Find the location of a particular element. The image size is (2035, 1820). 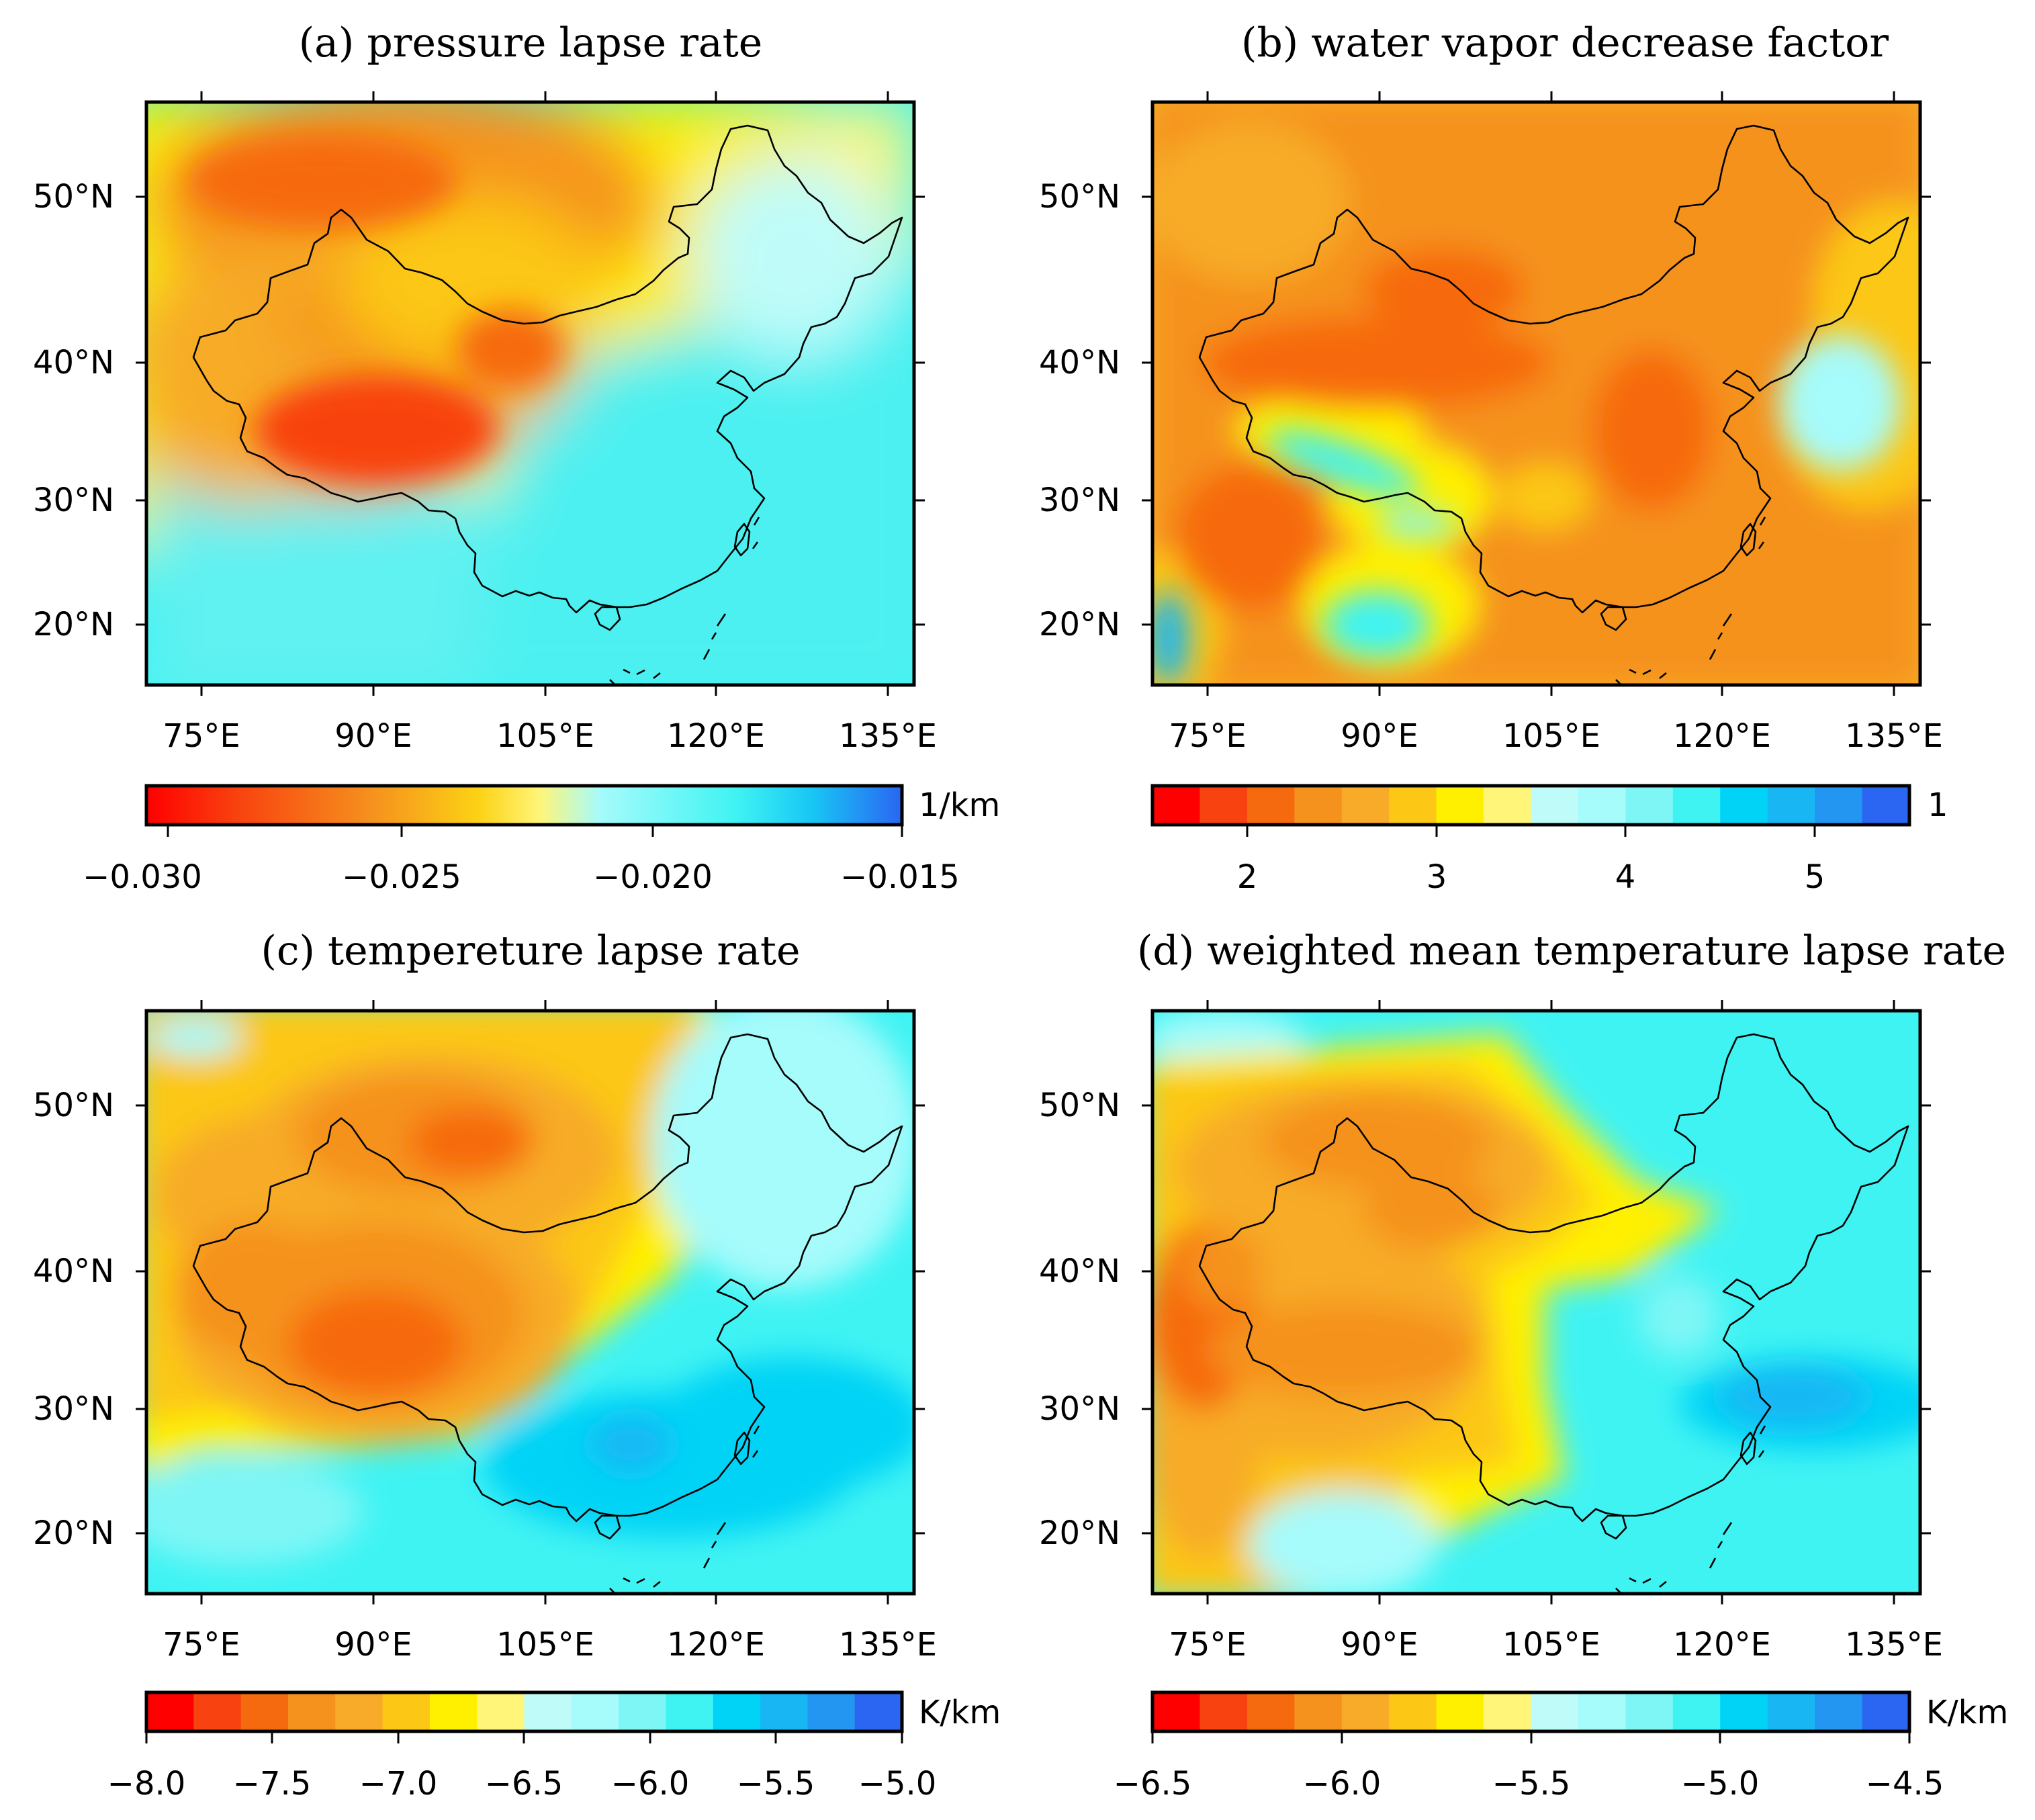

colorbar-tick-label: 5 is located at coordinates (1815, 877).